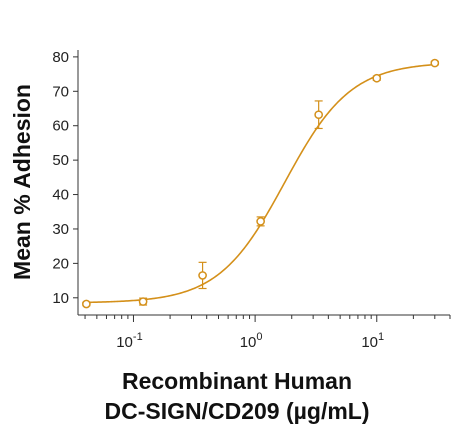 The width and height of the screenshot is (474, 435). I want to click on x-tick-label: 10¹, so click(372, 341).